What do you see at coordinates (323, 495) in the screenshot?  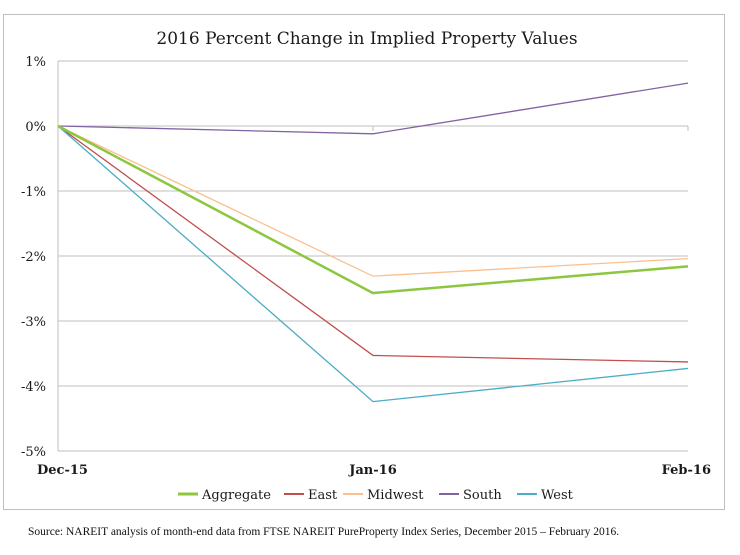 I see `legend-label: East` at bounding box center [323, 495].